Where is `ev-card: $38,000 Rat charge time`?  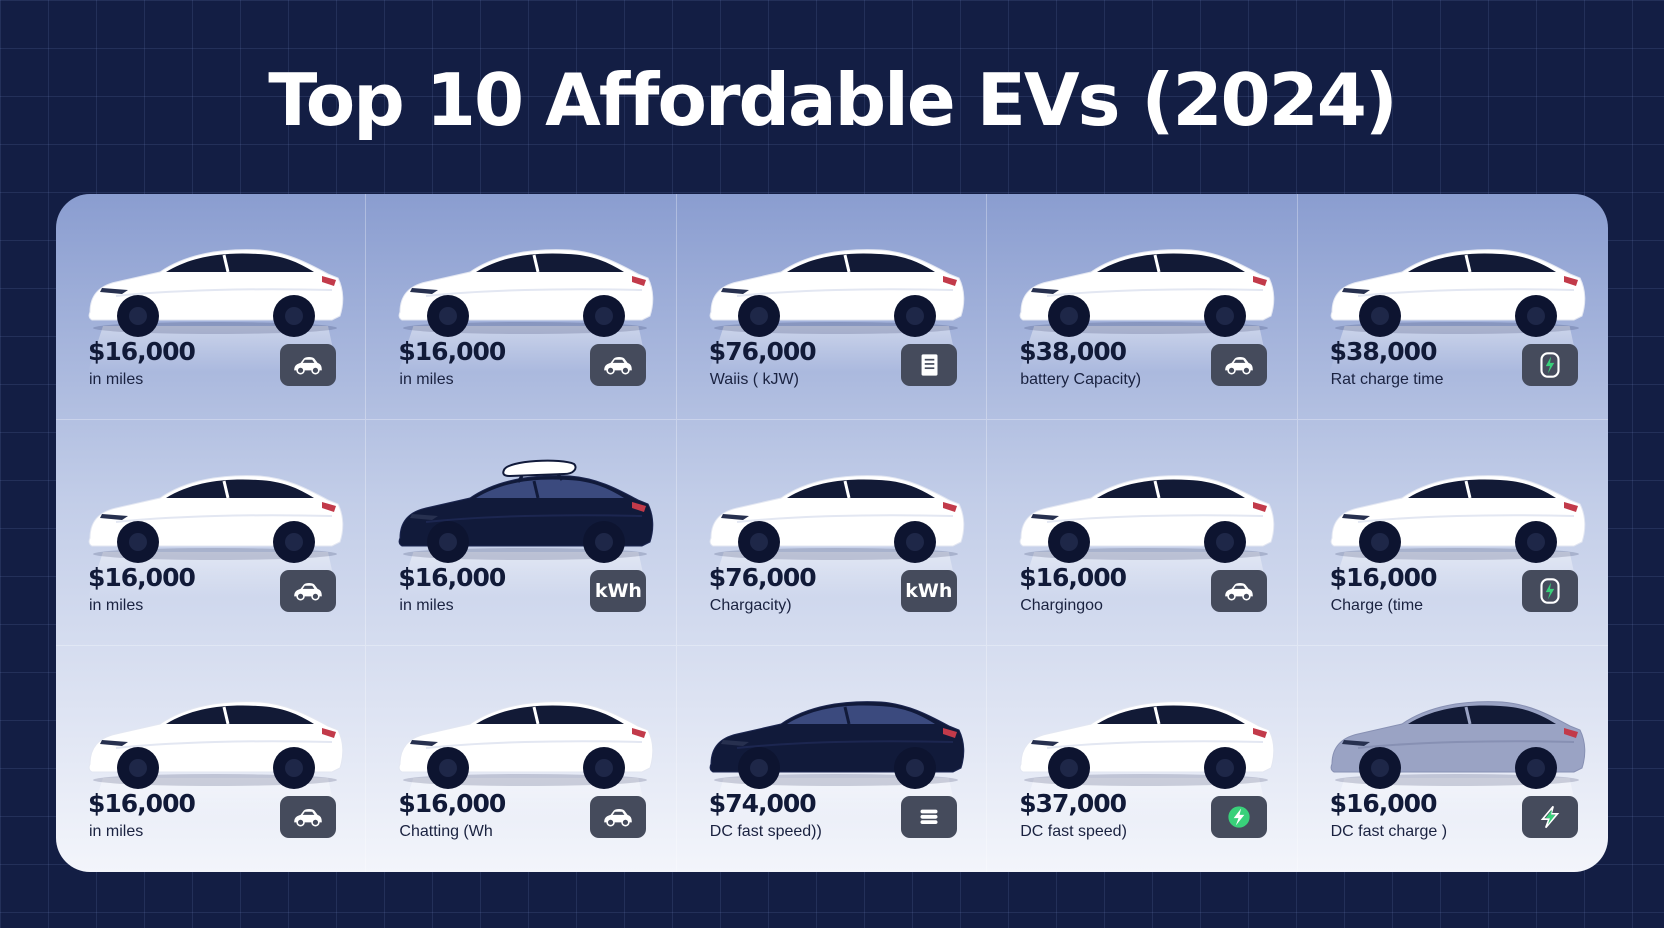
ev-card: $38,000 Rat charge time is located at coordinates (1452, 307).